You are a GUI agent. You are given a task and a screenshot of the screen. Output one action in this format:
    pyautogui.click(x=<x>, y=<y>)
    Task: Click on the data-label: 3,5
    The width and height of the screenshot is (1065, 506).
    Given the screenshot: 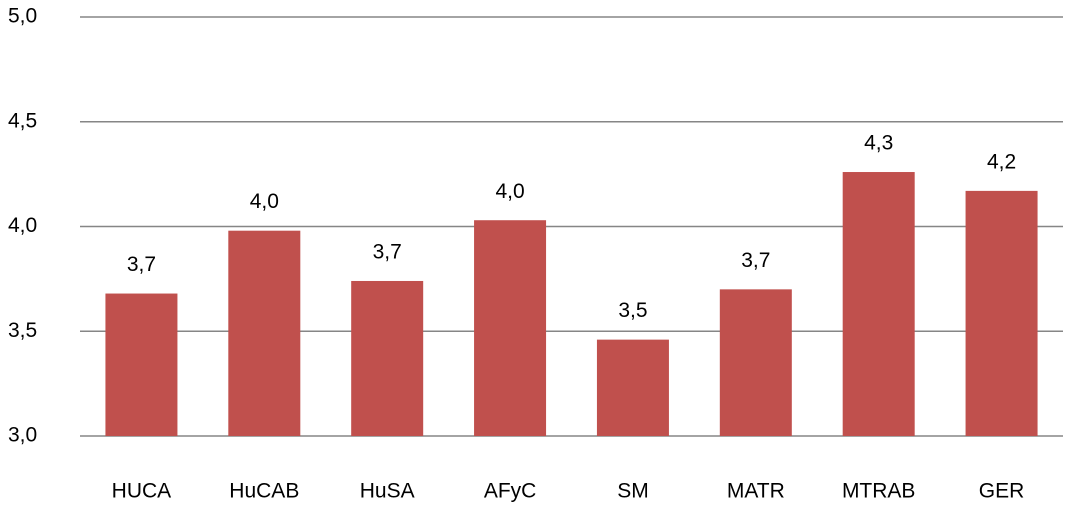 What is the action you would take?
    pyautogui.click(x=632, y=310)
    